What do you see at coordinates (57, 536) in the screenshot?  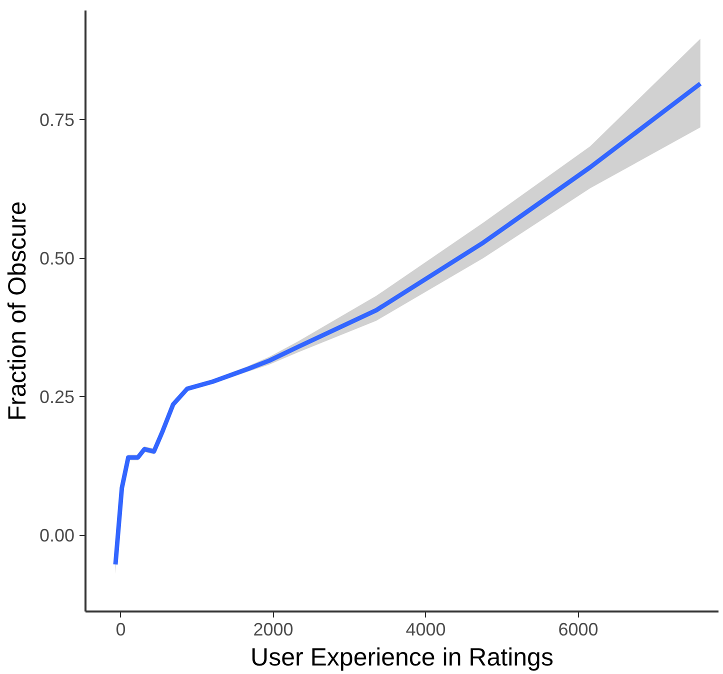 I see `y-tick-label: 0.00` at bounding box center [57, 536].